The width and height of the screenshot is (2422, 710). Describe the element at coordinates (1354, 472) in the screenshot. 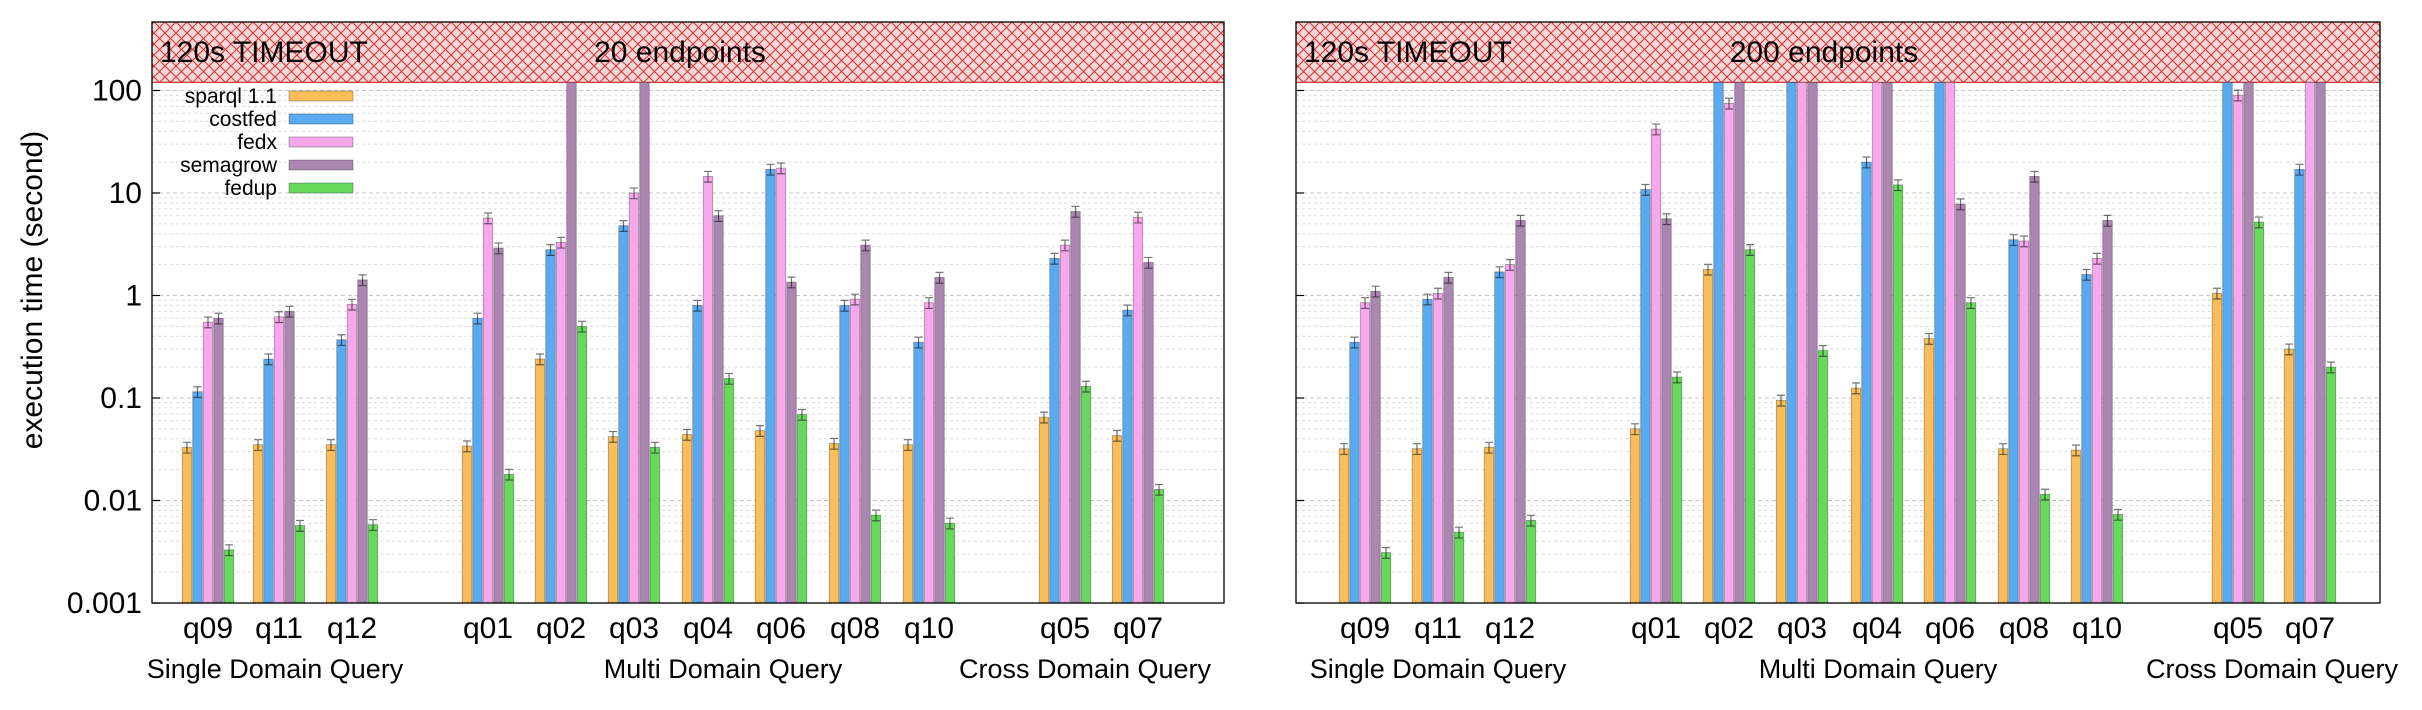

I see `bar-costfed-q09` at that location.